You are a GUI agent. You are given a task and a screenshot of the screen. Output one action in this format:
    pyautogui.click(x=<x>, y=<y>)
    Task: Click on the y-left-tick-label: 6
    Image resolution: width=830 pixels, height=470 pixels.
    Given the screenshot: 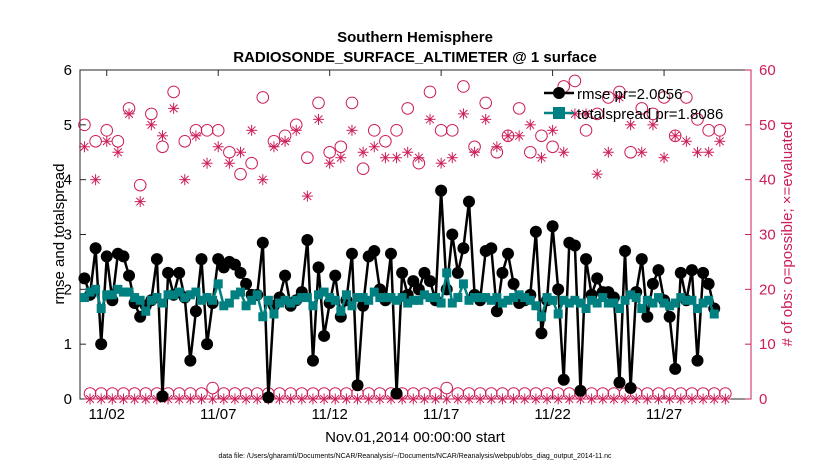 What is the action you would take?
    pyautogui.click(x=68, y=70)
    